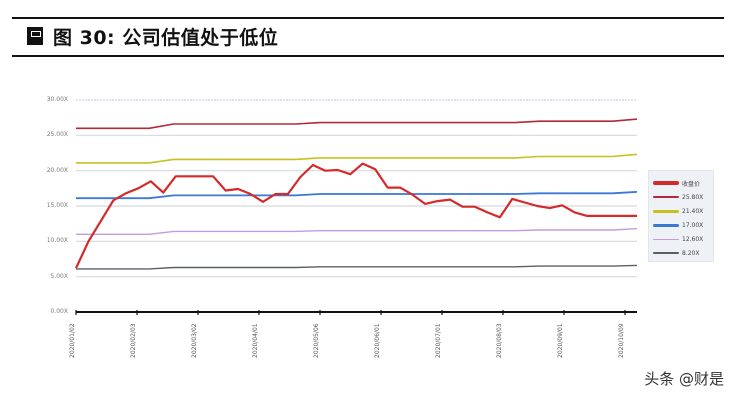 The image size is (736, 402). What do you see at coordinates (57, 135) in the screenshot?
I see `y-tick-label: 25.00X` at bounding box center [57, 135].